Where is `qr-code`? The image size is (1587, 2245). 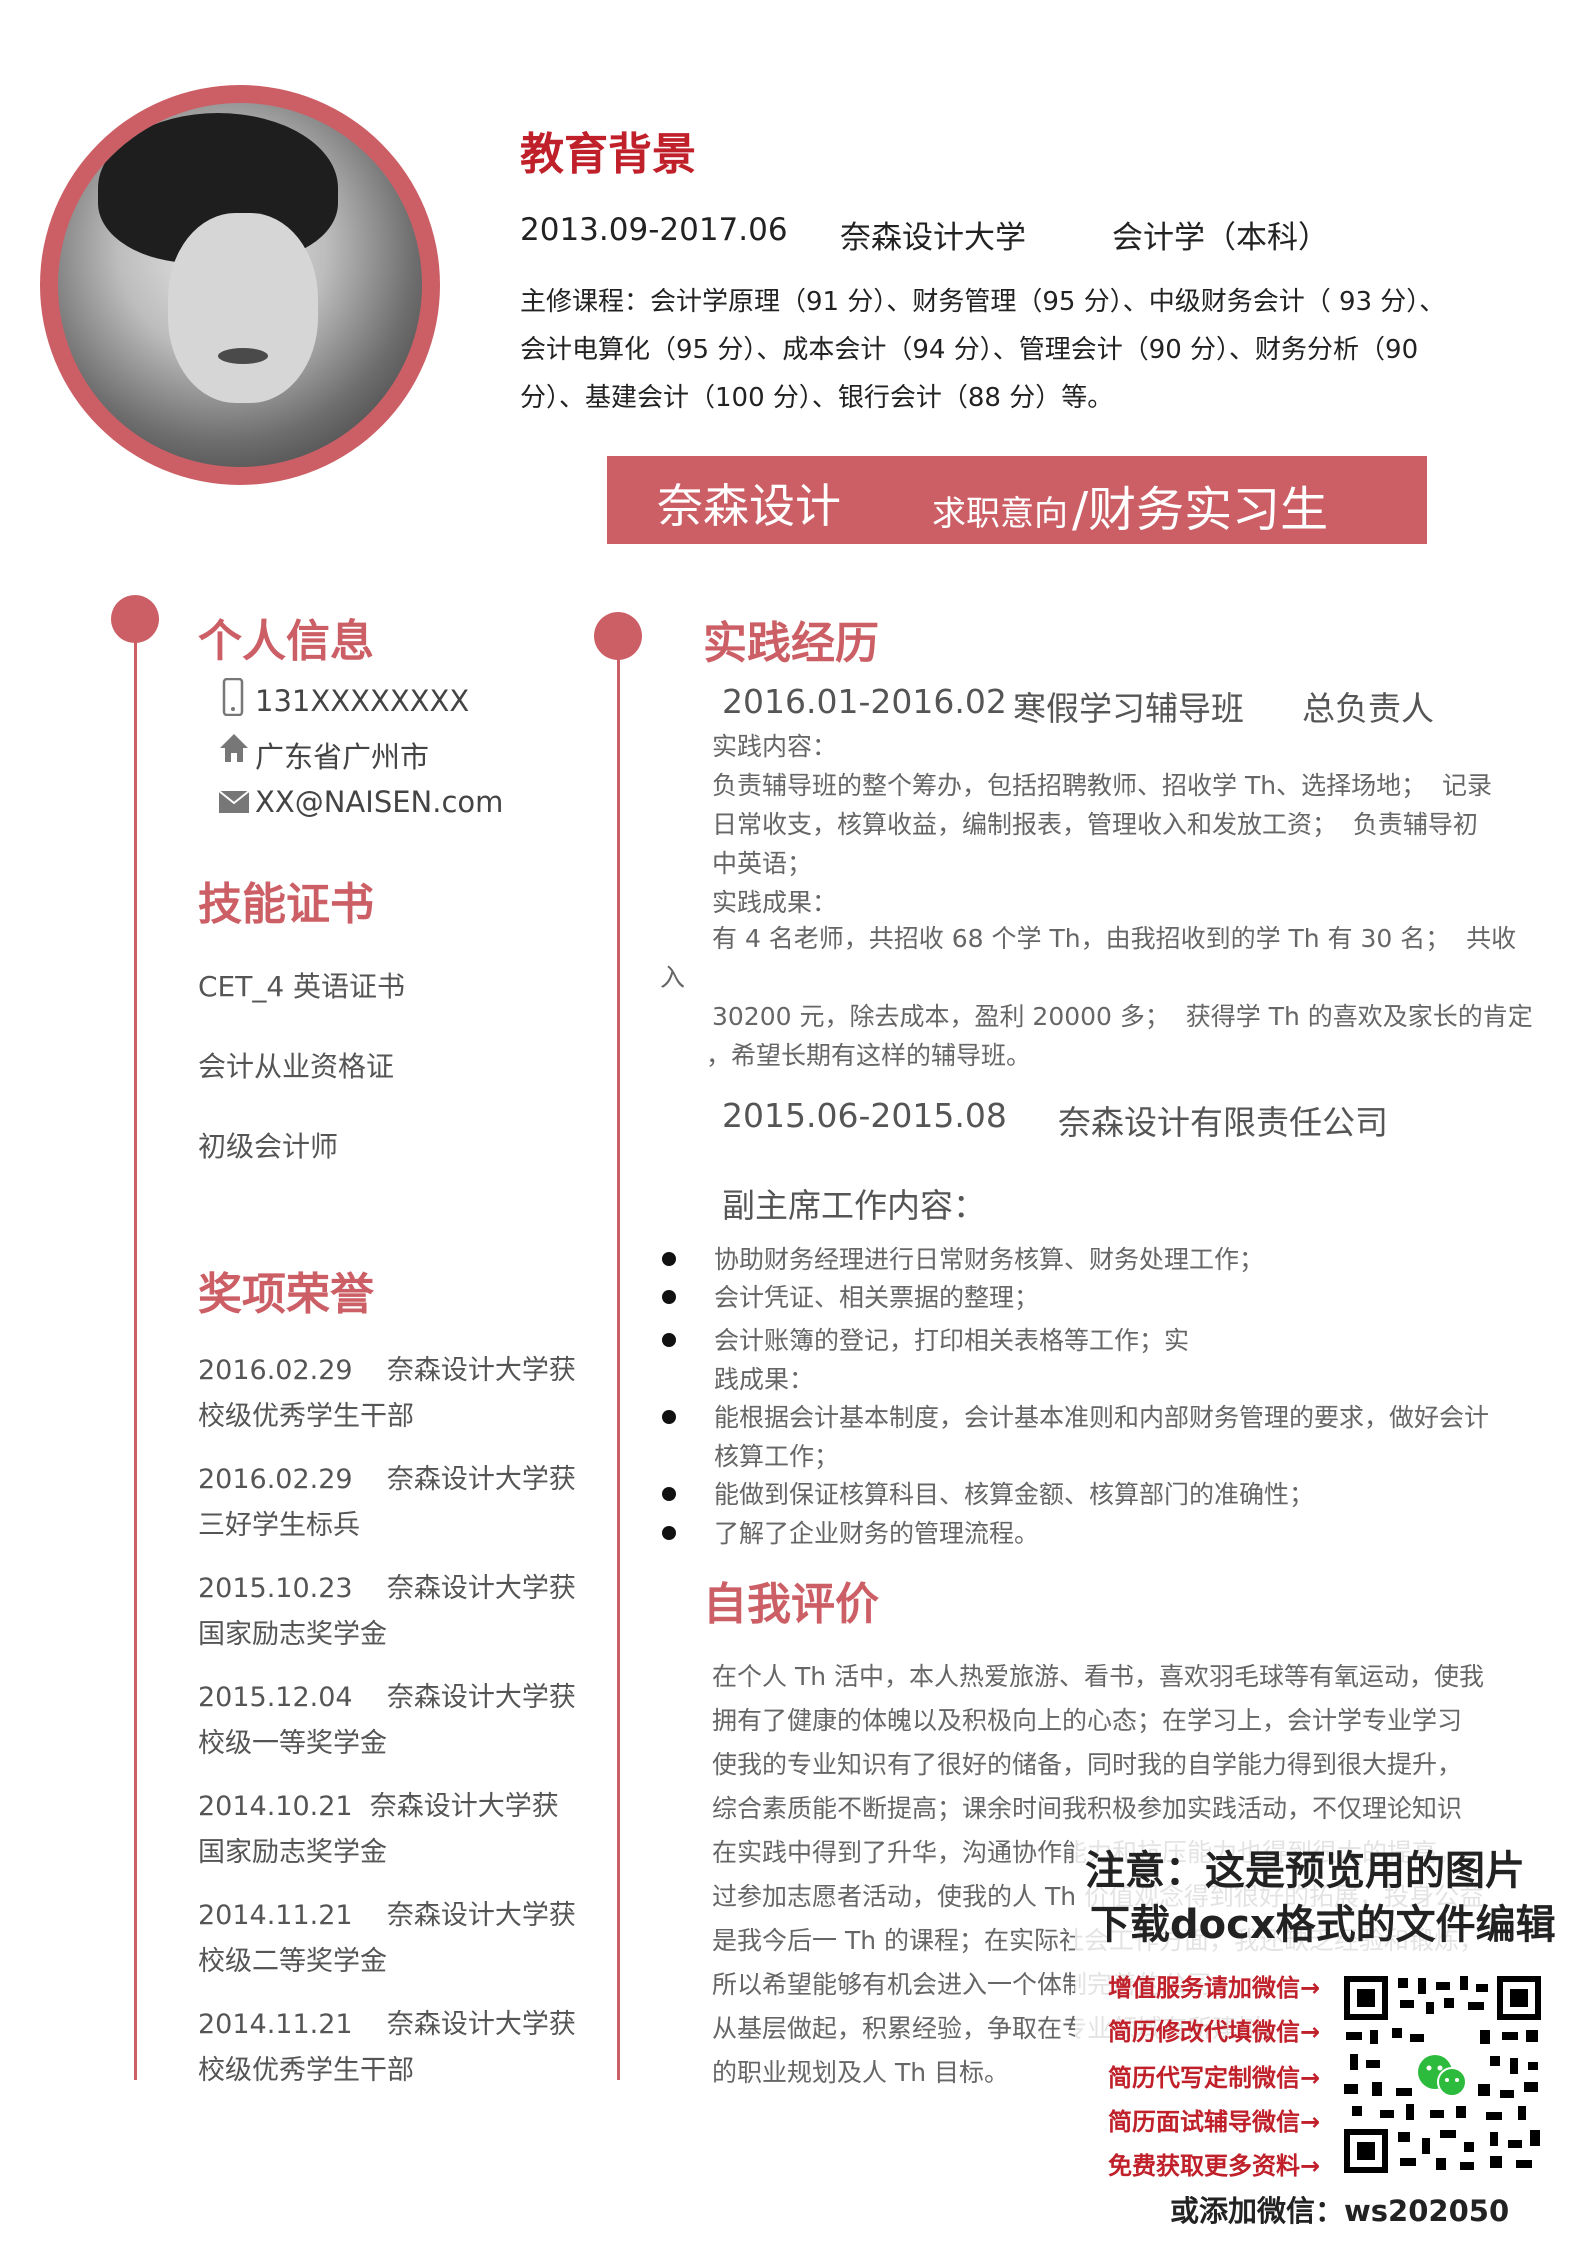
qr-code is located at coordinates (1442, 2074).